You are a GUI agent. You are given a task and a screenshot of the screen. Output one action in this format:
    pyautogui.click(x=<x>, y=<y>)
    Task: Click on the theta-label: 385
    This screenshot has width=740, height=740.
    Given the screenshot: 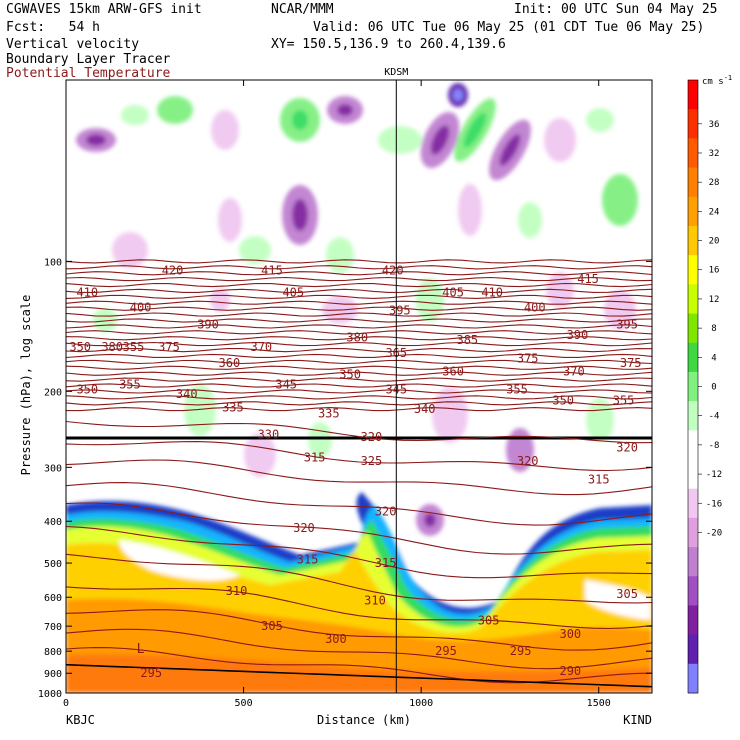 What is the action you would take?
    pyautogui.click(x=467, y=340)
    